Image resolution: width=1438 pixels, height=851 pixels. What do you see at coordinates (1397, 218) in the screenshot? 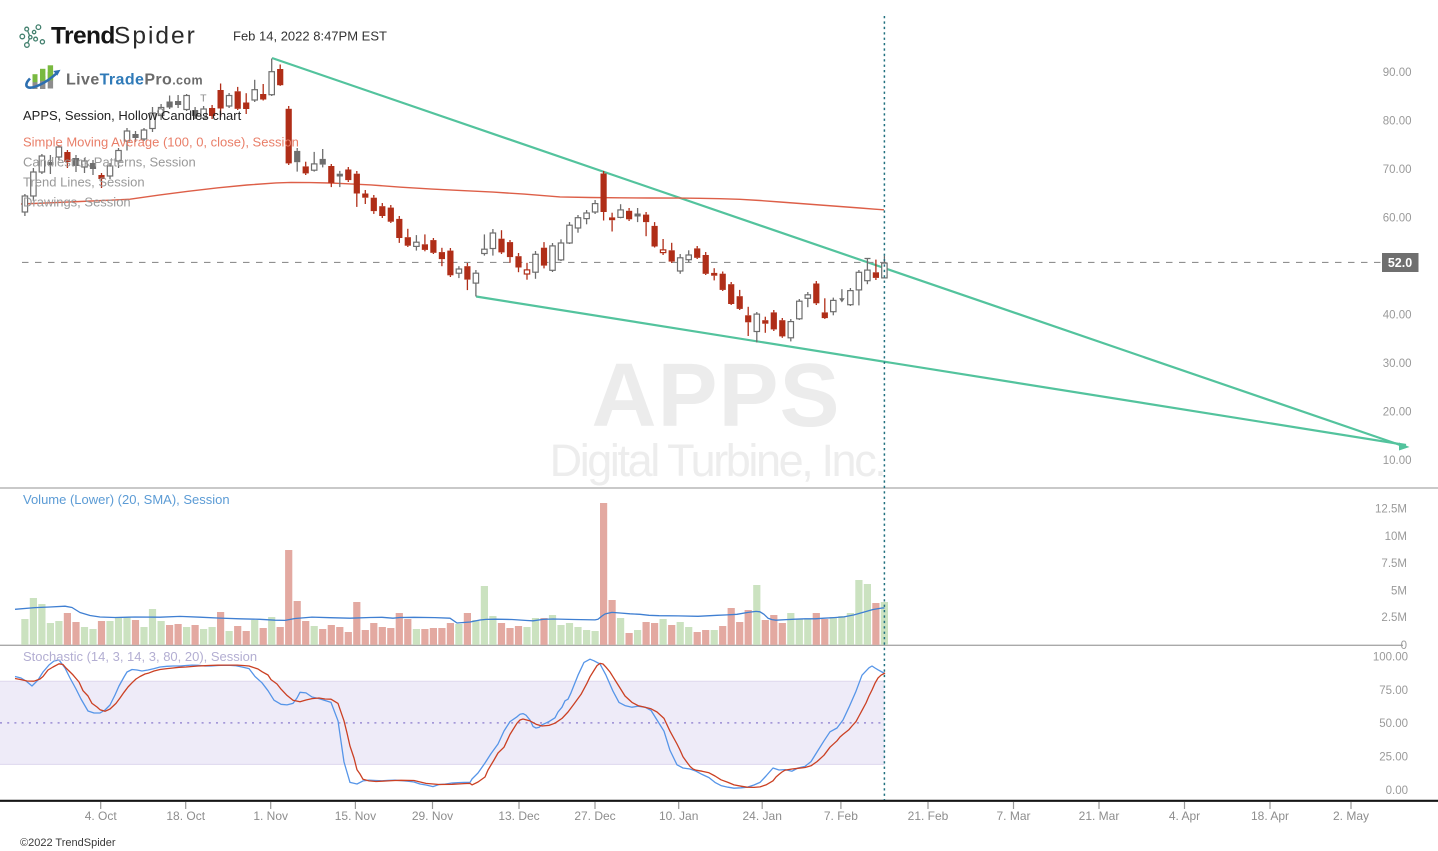
I see `svg-text: 60.00` at bounding box center [1397, 218].